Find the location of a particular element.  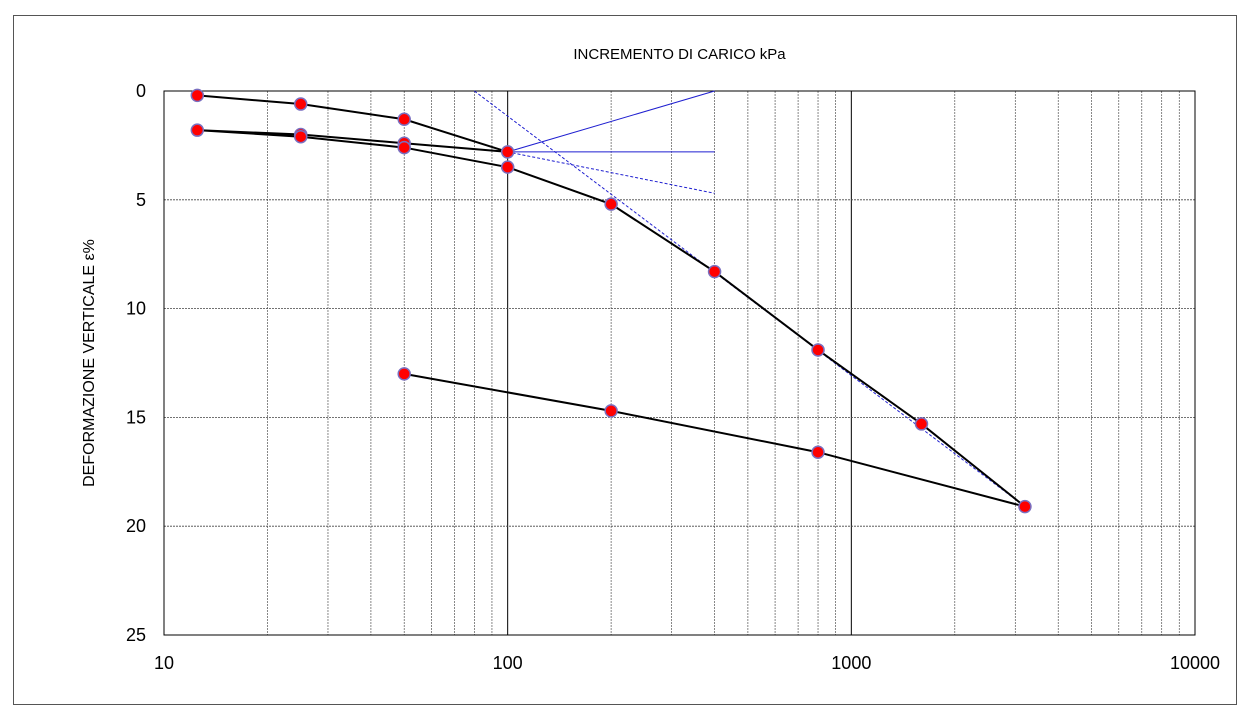

chart-title: INCREMENTO DI CARICO kPa is located at coordinates (679, 54).